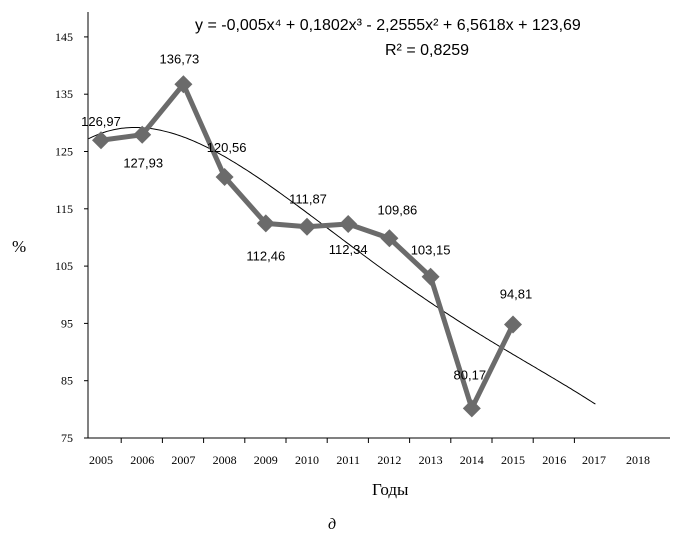 This screenshot has height=538, width=679. Describe the element at coordinates (308, 199) in the screenshot. I see `data-label: 111,87` at that location.